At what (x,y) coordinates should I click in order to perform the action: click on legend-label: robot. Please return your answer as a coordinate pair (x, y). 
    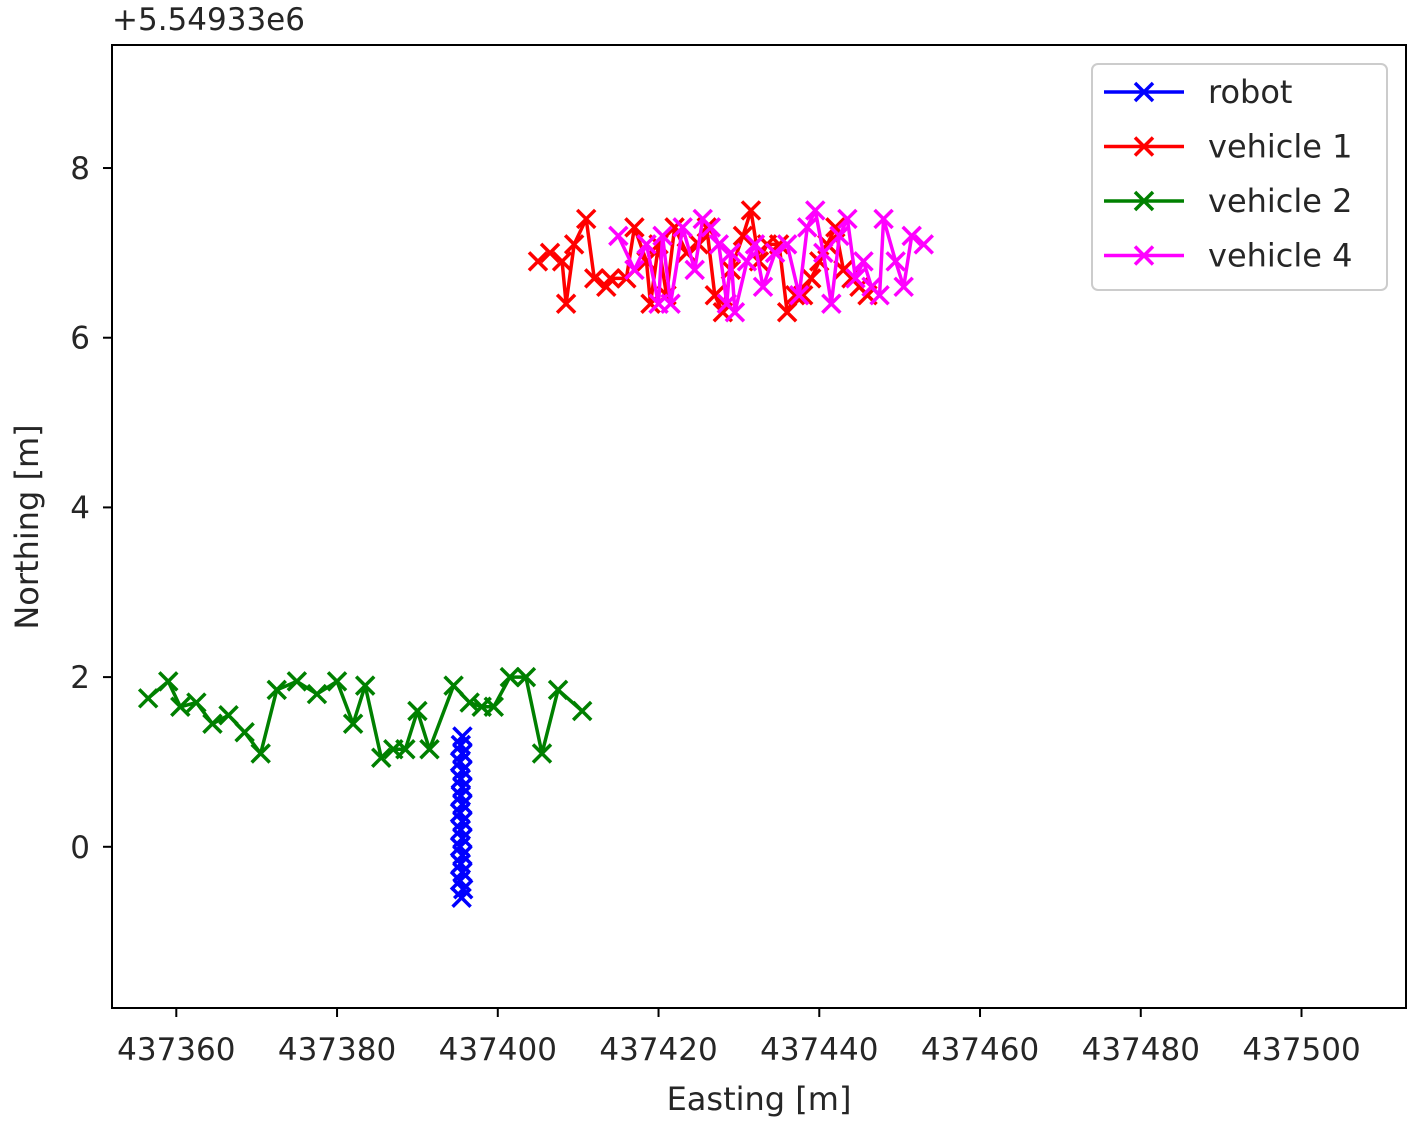
    Looking at the image, I should click on (1250, 92).